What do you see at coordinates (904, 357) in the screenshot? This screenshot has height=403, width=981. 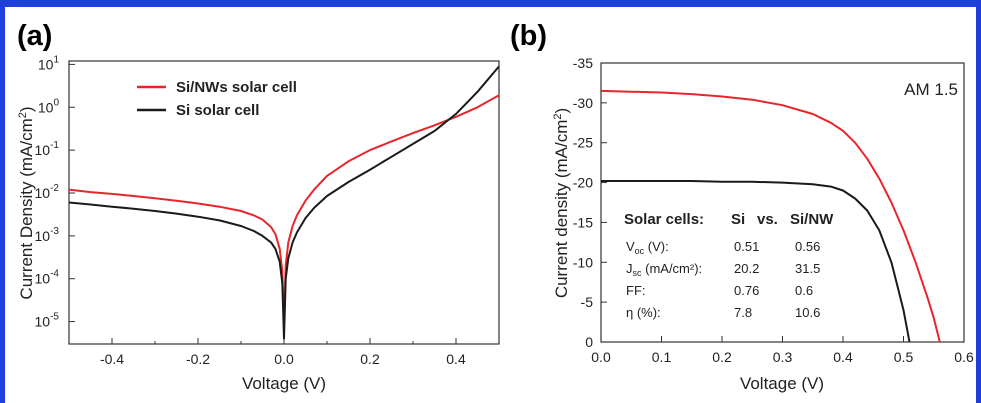 I see `chart-b-xtick-label: 0.5` at bounding box center [904, 357].